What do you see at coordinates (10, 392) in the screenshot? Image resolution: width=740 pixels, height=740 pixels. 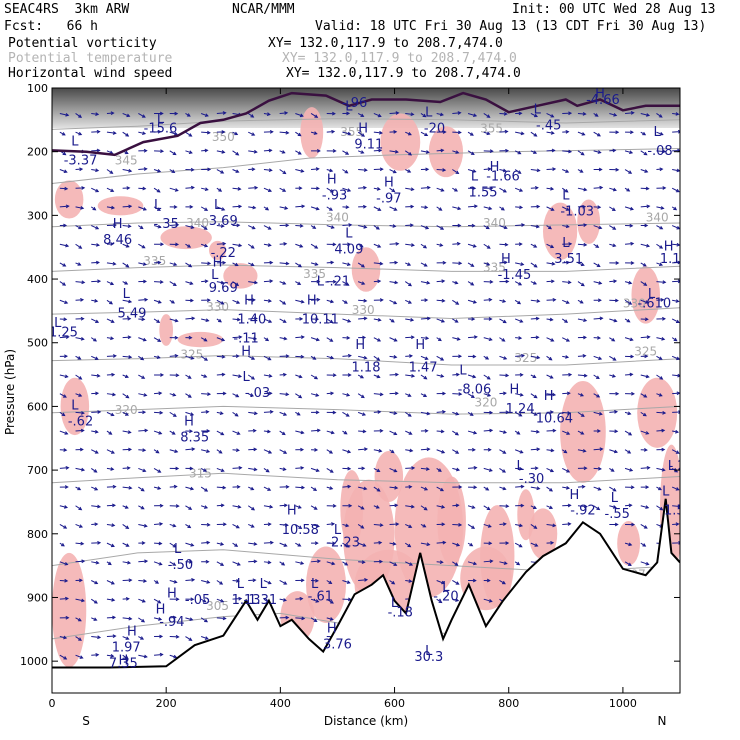 I see `y-axis-label: Pressure (hPa)` at bounding box center [10, 392].